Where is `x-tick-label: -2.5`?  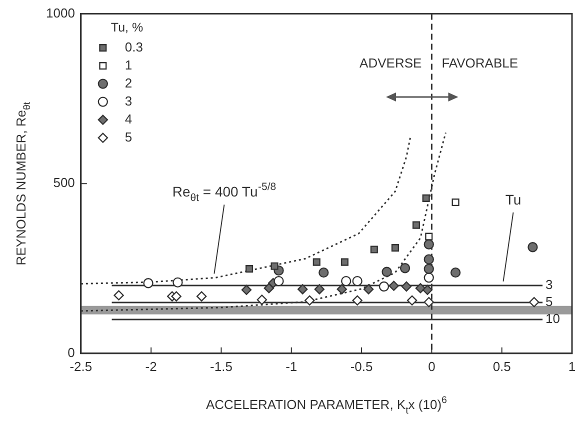
x-tick-label: -2.5 is located at coordinates (81, 366).